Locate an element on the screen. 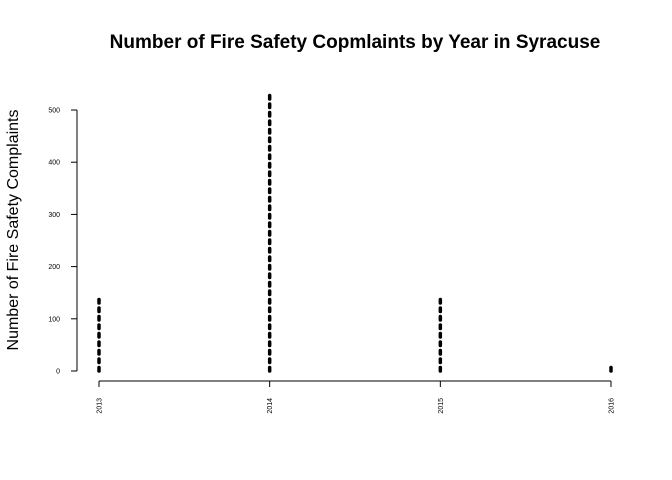  y-axis: 0 100 200 300 400 500 is located at coordinates (63, 242).